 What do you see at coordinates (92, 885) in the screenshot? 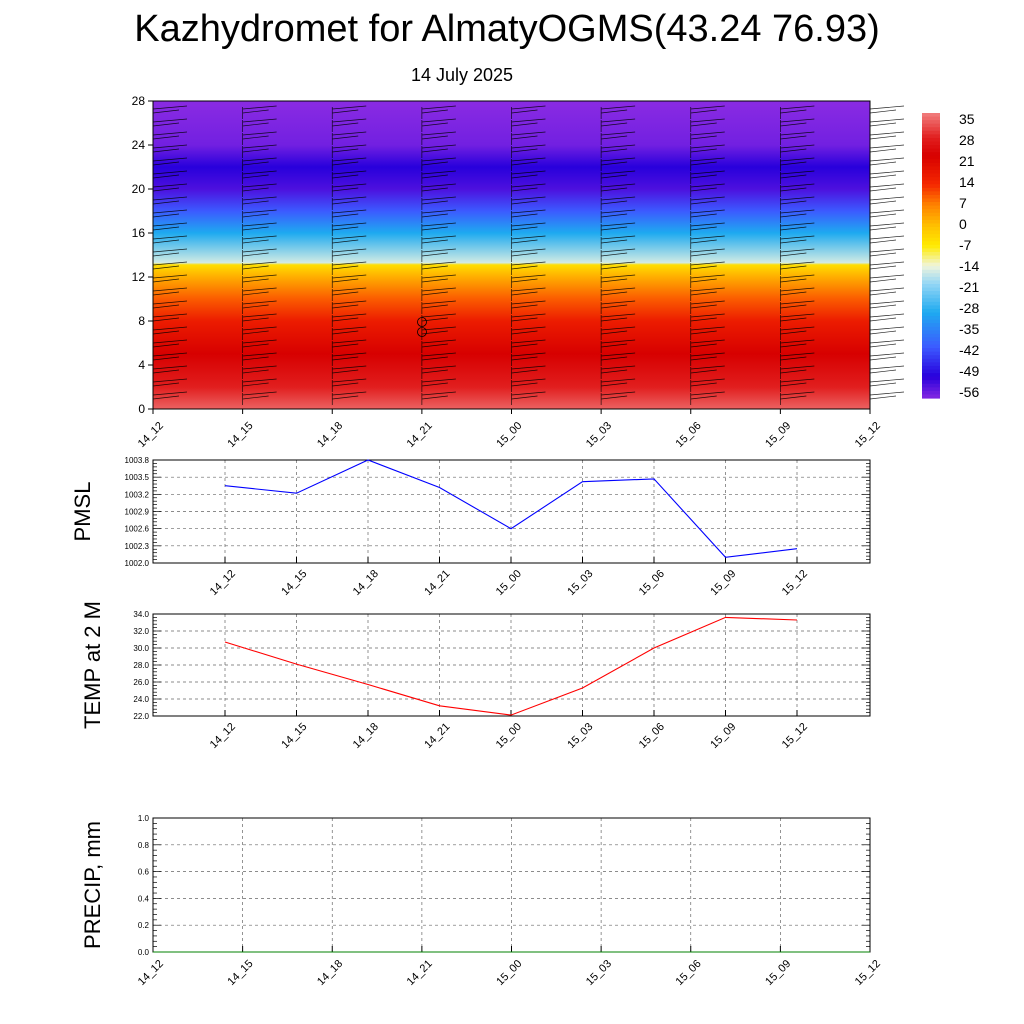
I see `y-axis-title: PRECIP, mm` at bounding box center [92, 885].